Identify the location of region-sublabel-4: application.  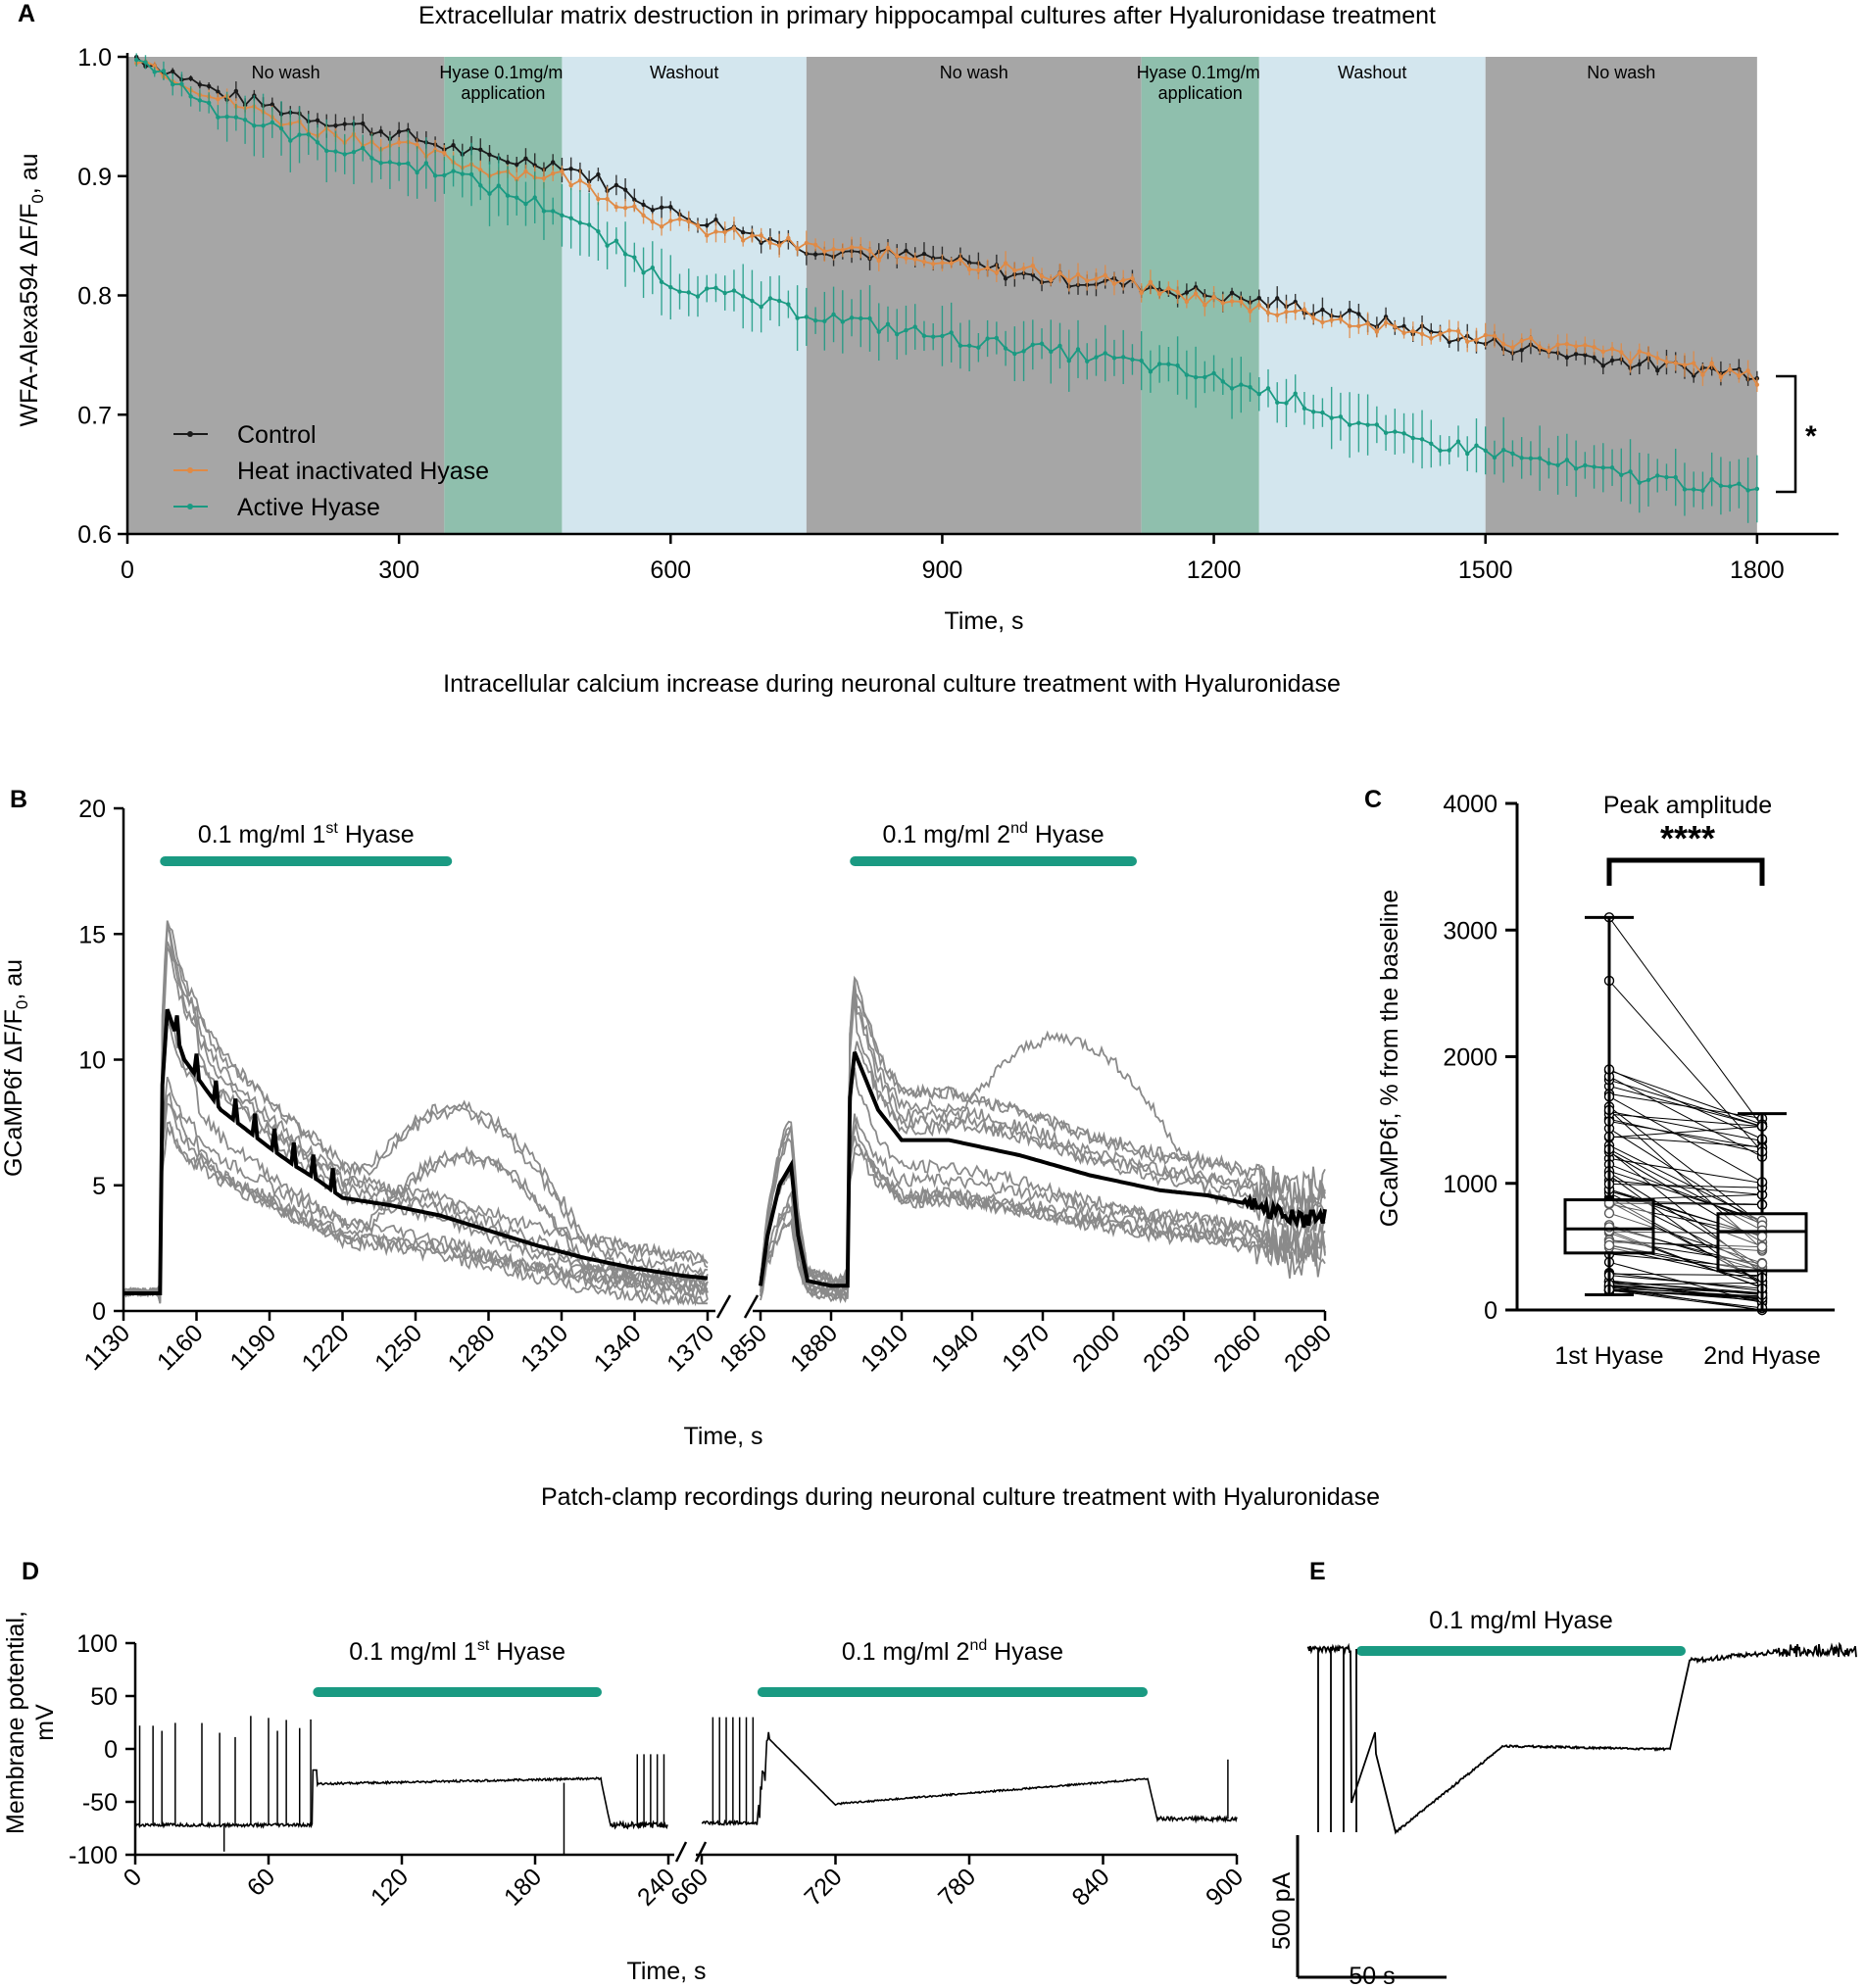
(1201, 93).